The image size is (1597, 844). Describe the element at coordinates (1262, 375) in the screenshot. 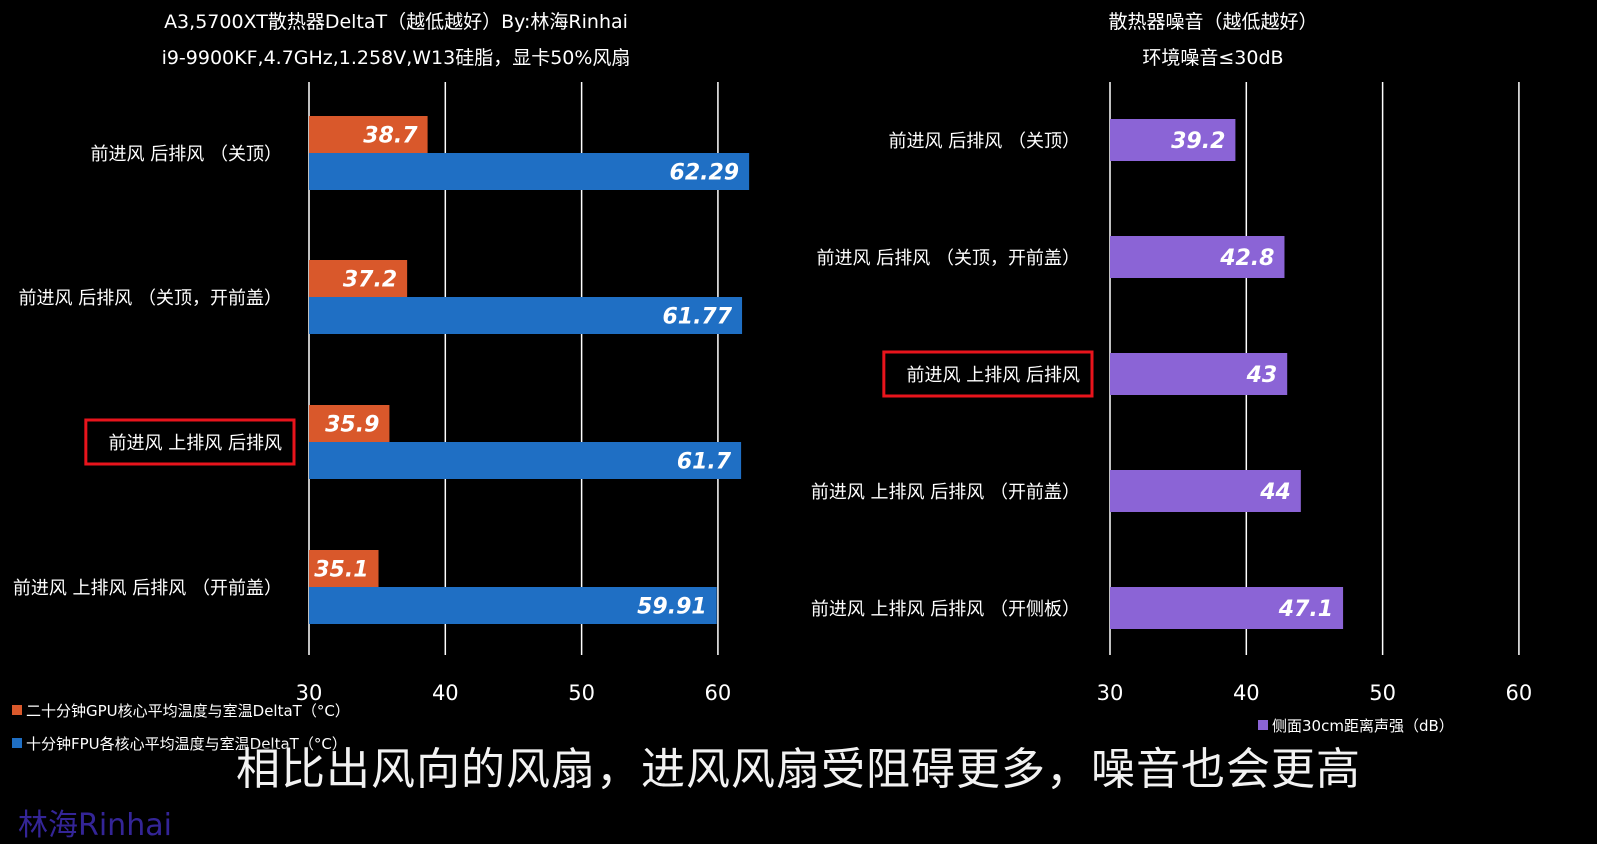

I see `data-label: 43` at that location.